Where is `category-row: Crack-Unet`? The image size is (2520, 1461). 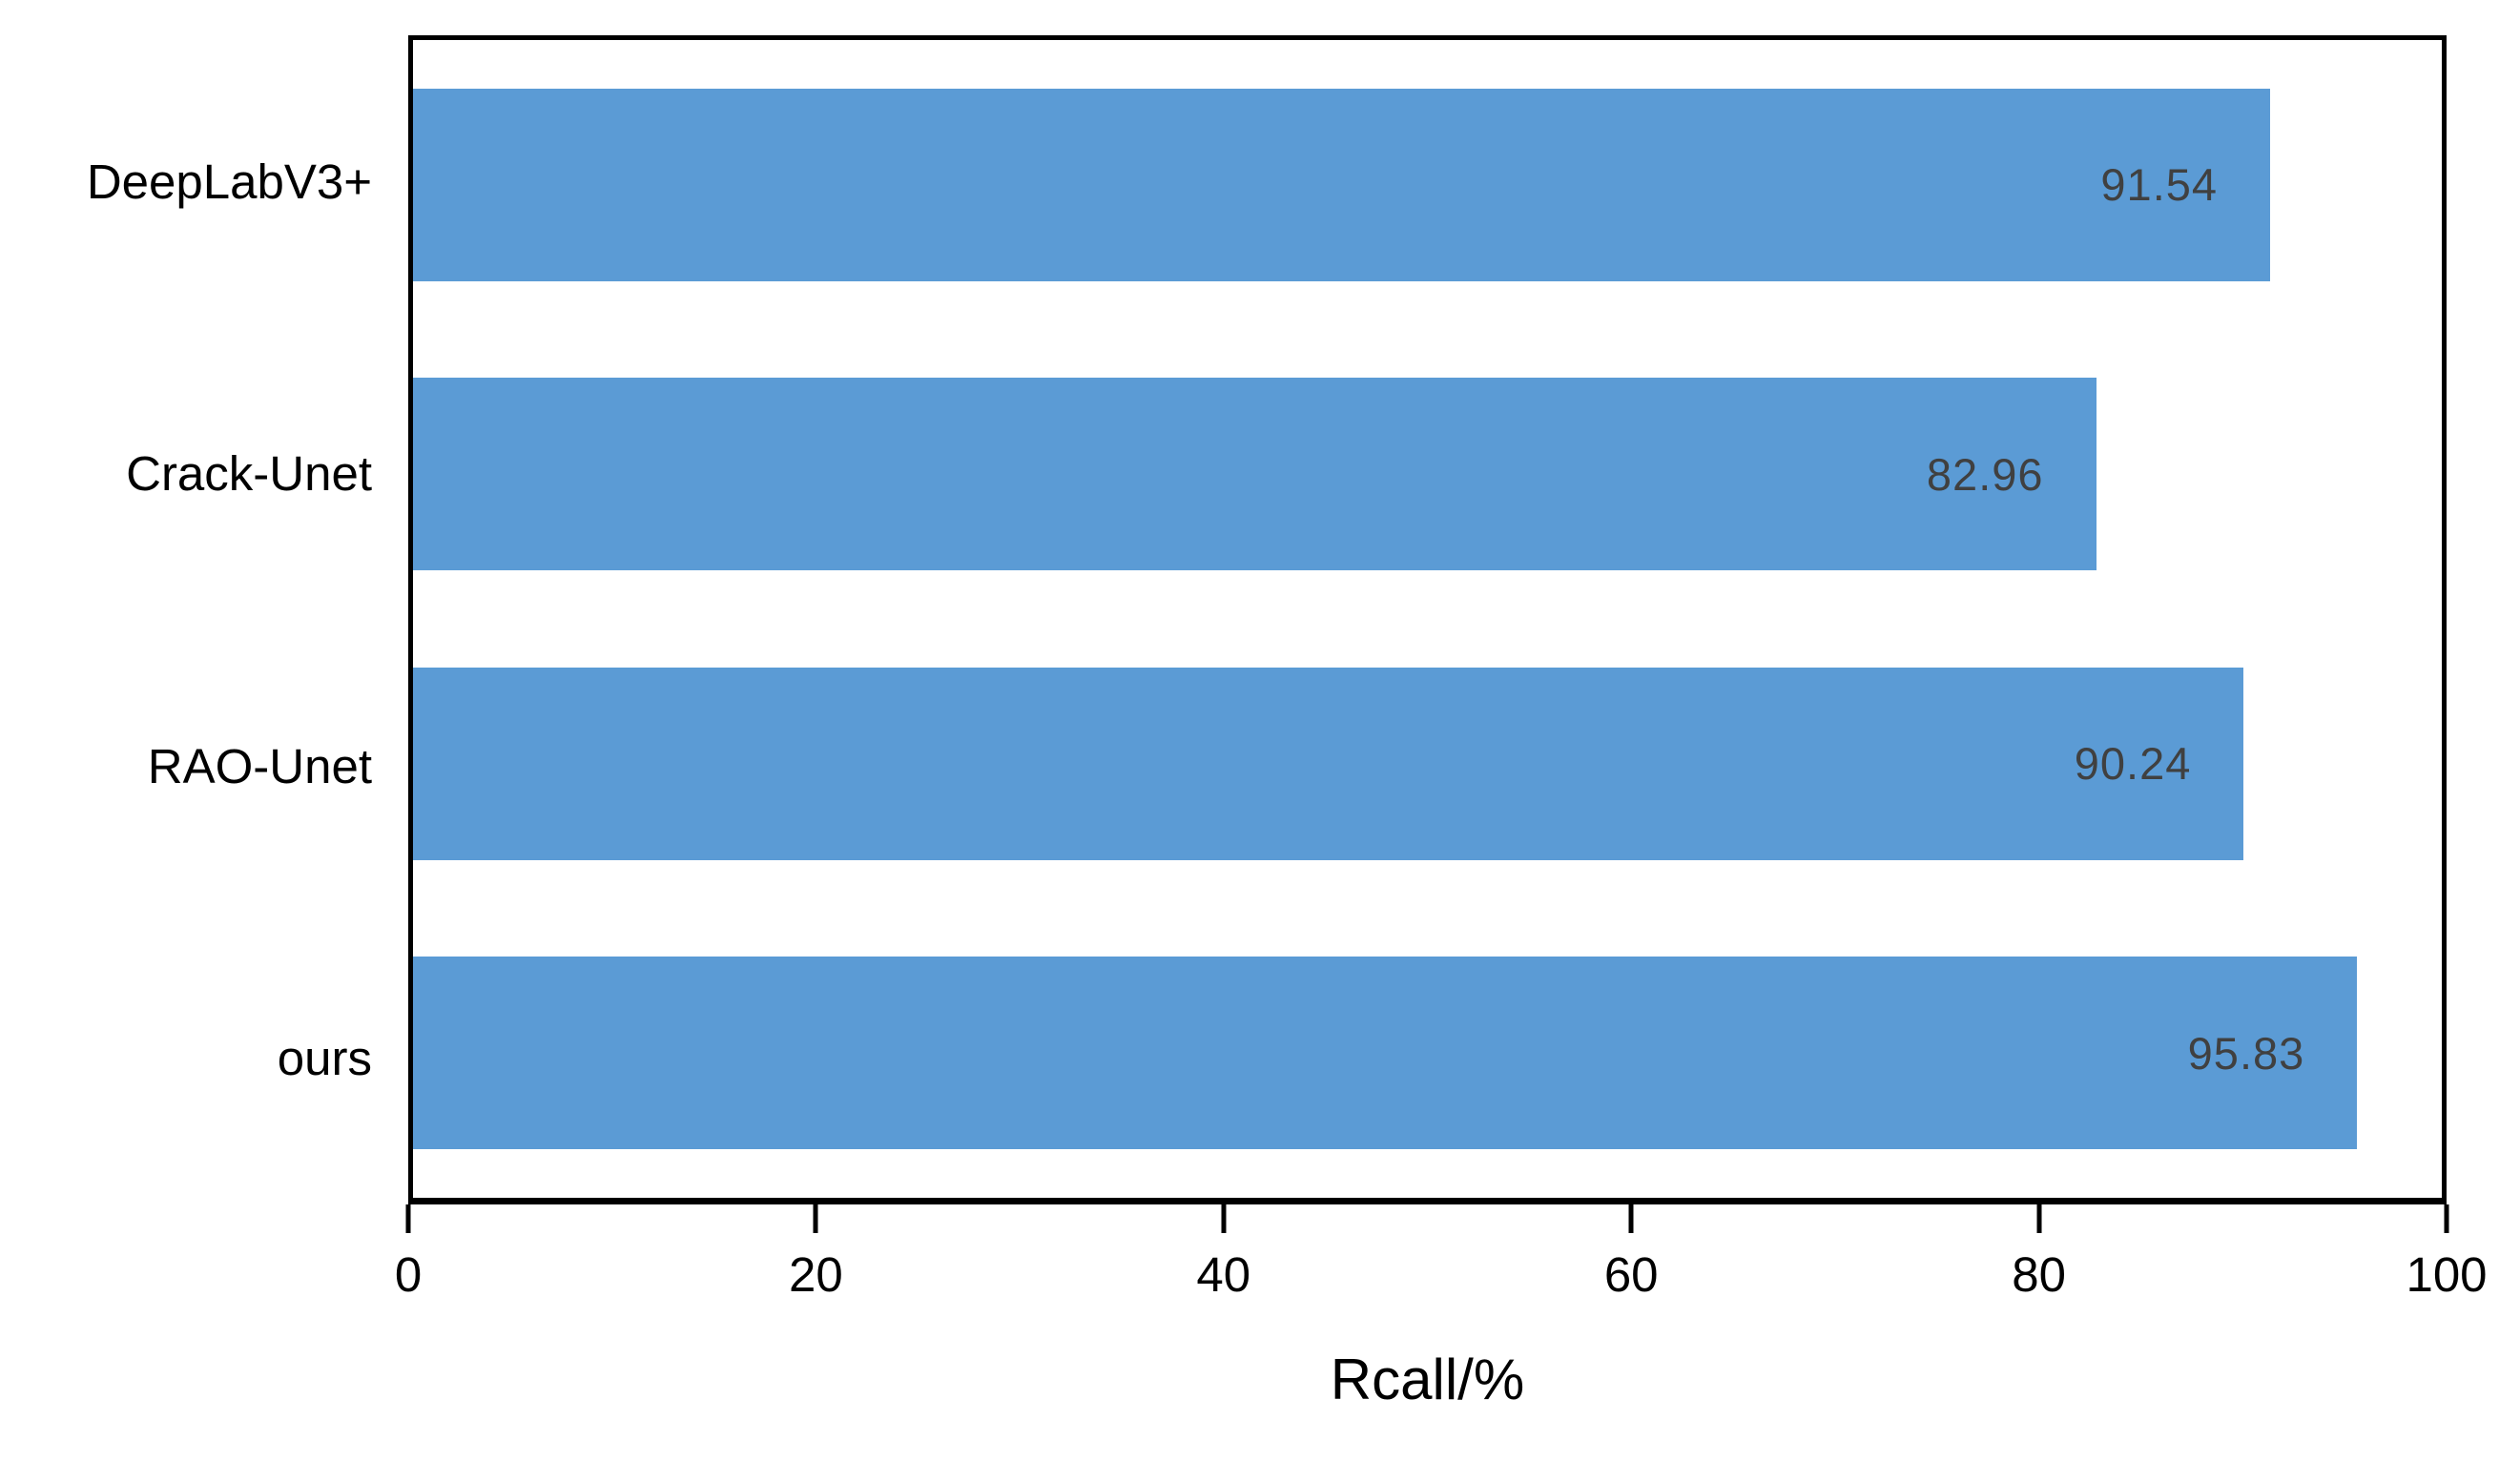
category-row: Crack-Unet is located at coordinates (186, 475).